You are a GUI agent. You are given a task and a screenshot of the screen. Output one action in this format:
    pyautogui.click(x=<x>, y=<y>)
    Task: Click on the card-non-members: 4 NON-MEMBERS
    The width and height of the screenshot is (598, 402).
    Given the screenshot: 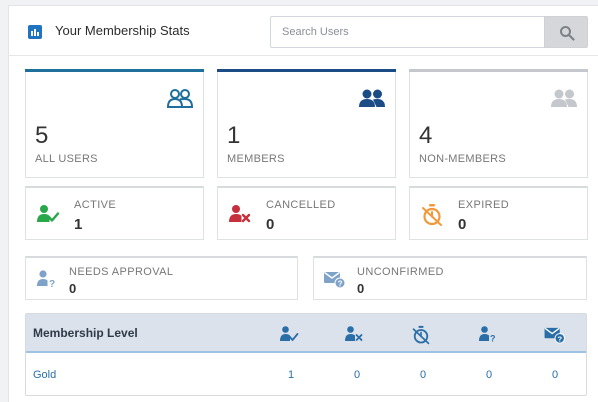 What is the action you would take?
    pyautogui.click(x=498, y=123)
    